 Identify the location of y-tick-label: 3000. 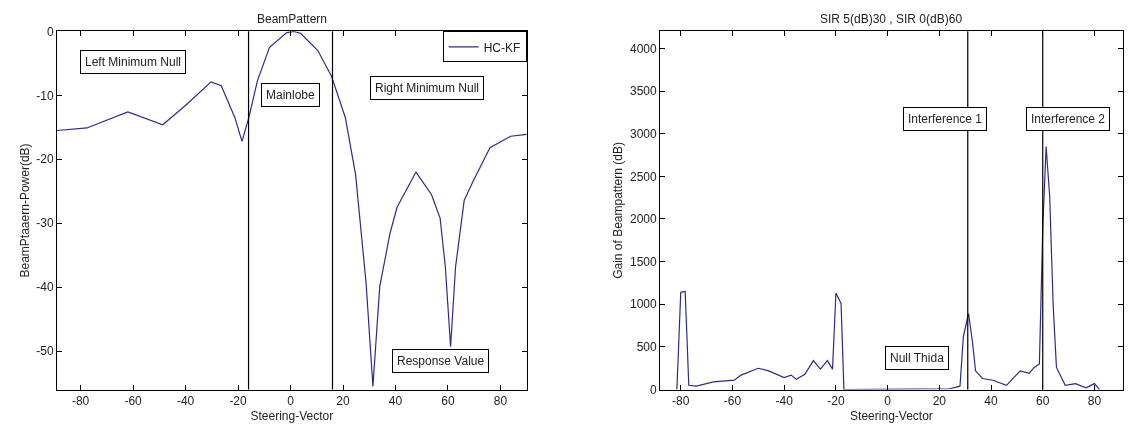
(643, 133).